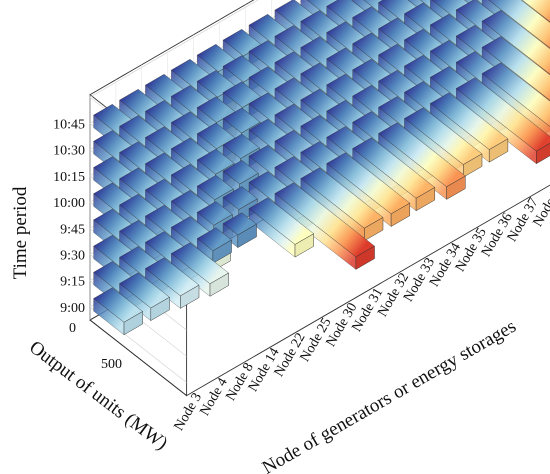 This screenshot has height=474, width=550. What do you see at coordinates (20, 232) in the screenshot?
I see `z-axis-title: Time period` at bounding box center [20, 232].